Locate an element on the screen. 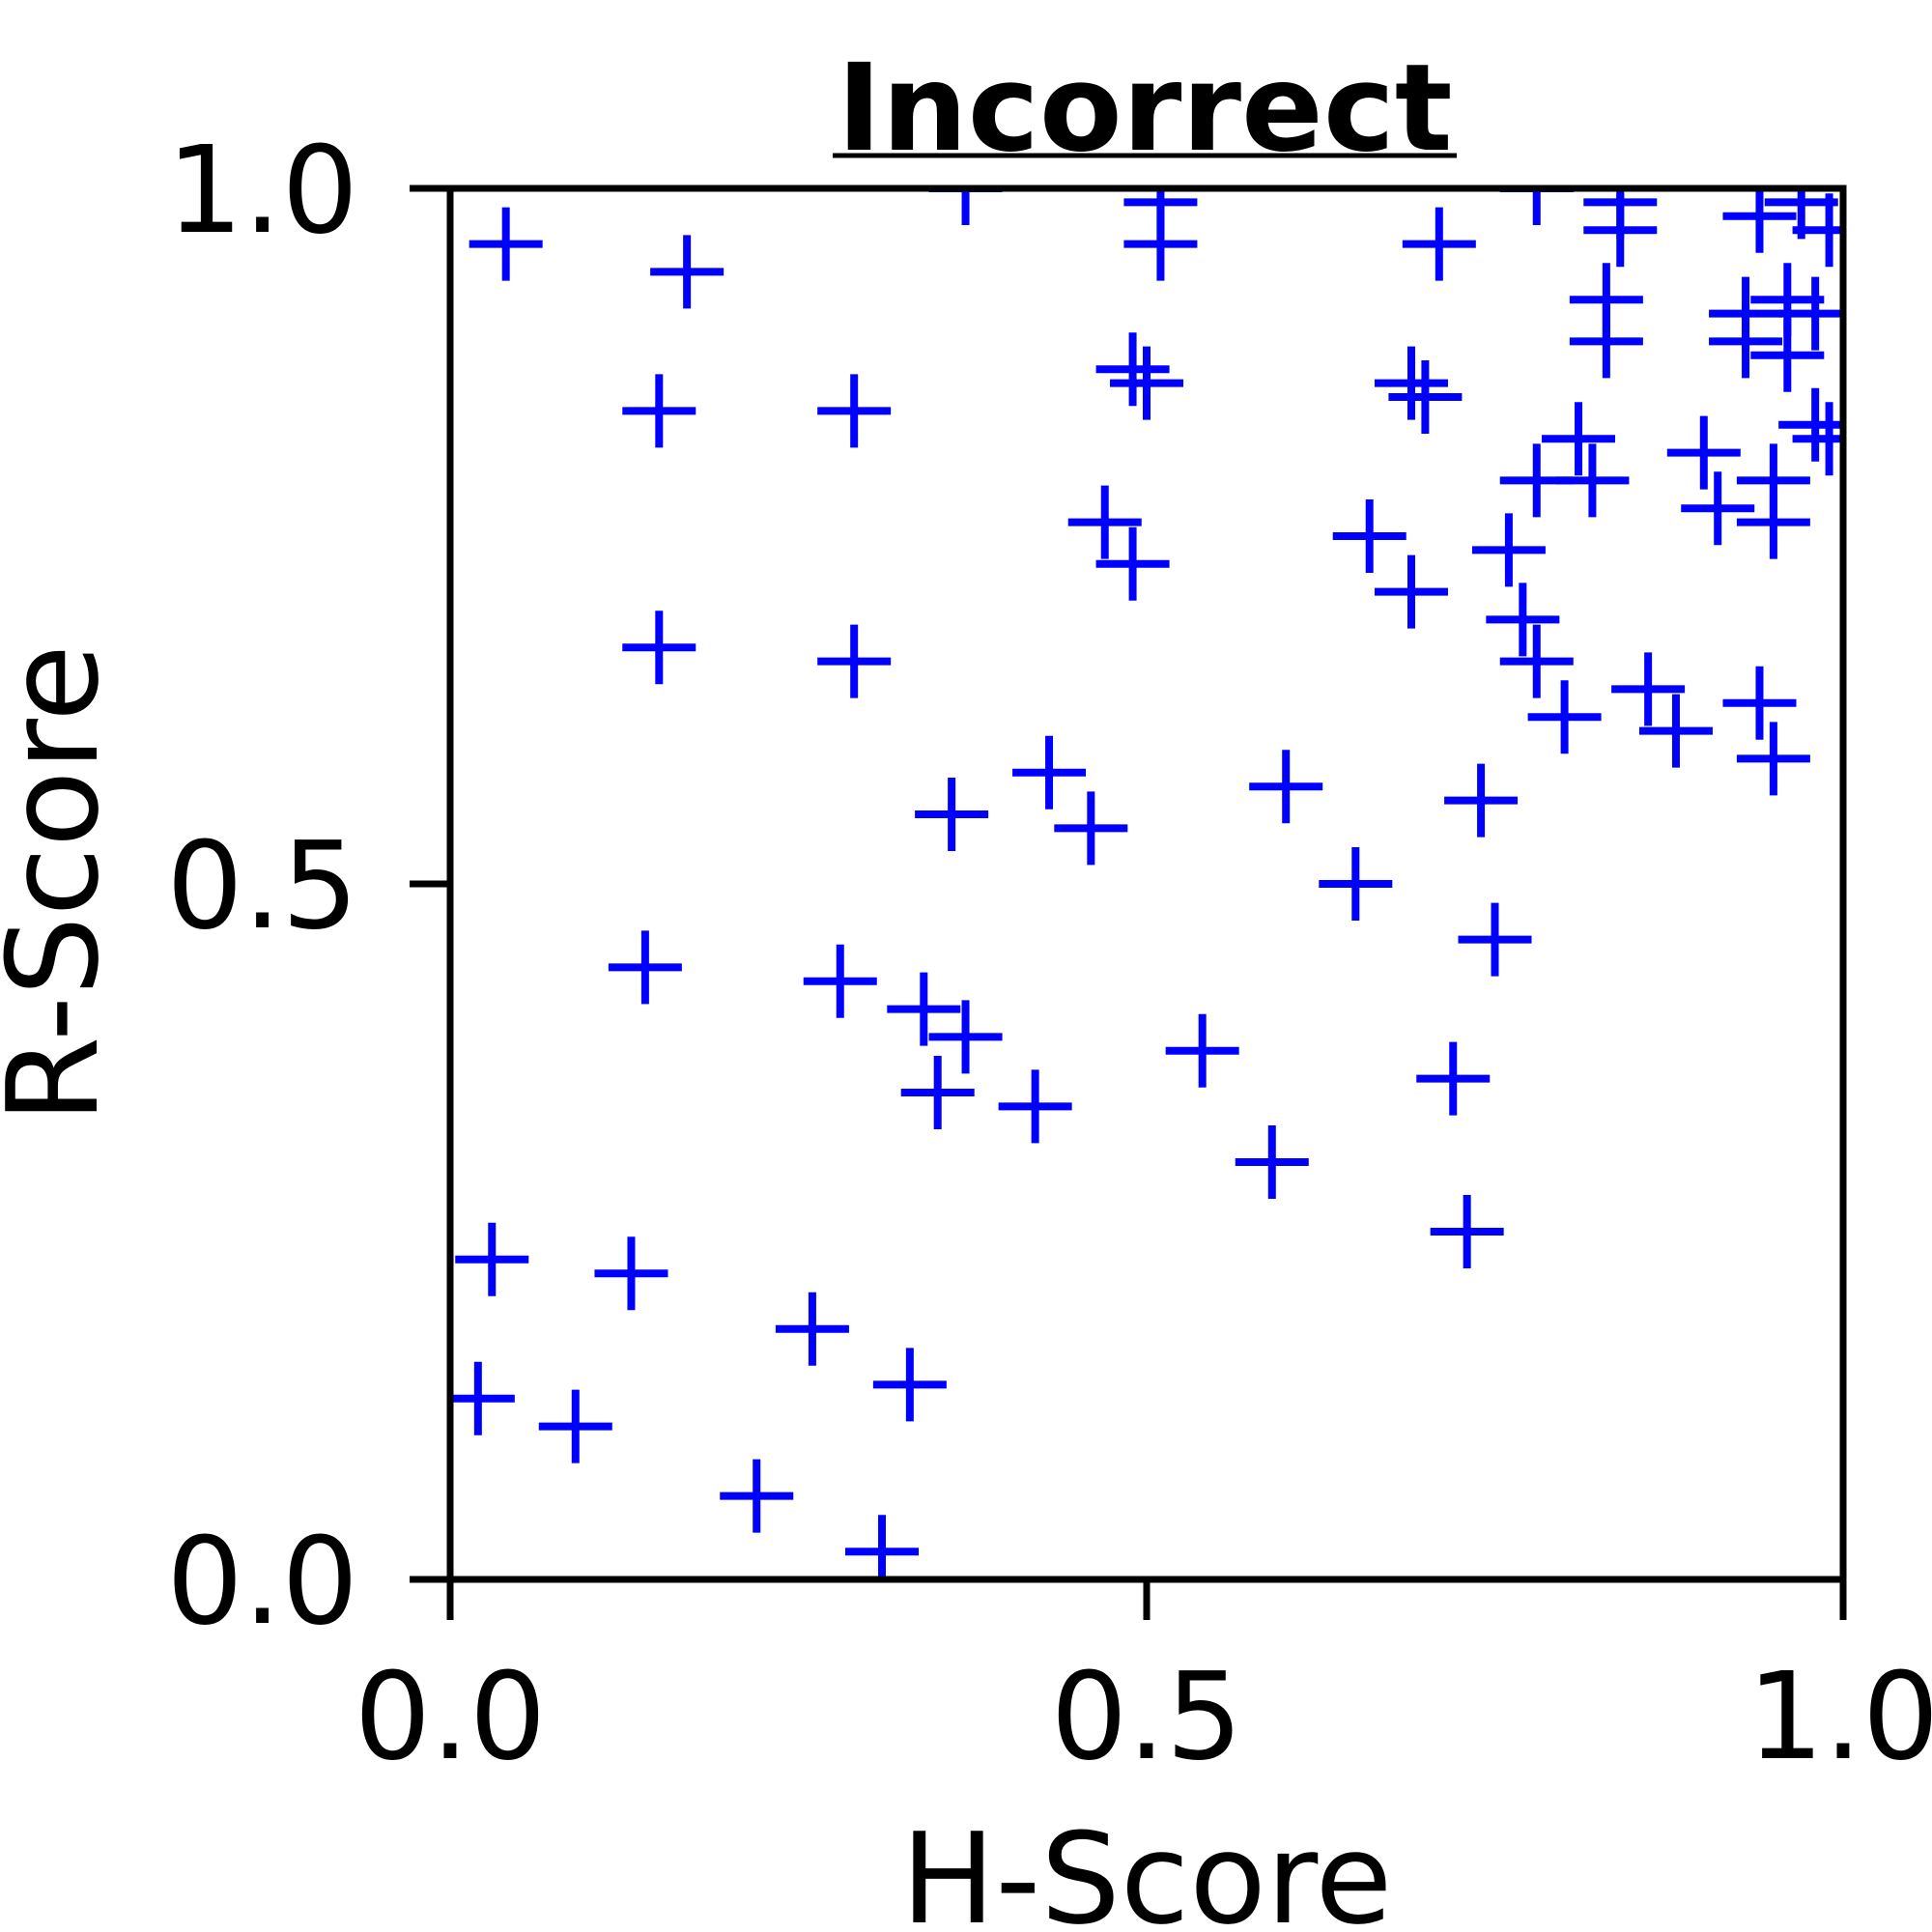 This screenshot has width=1932, height=1932. y-tick-label: 0.0 is located at coordinates (262, 1582).